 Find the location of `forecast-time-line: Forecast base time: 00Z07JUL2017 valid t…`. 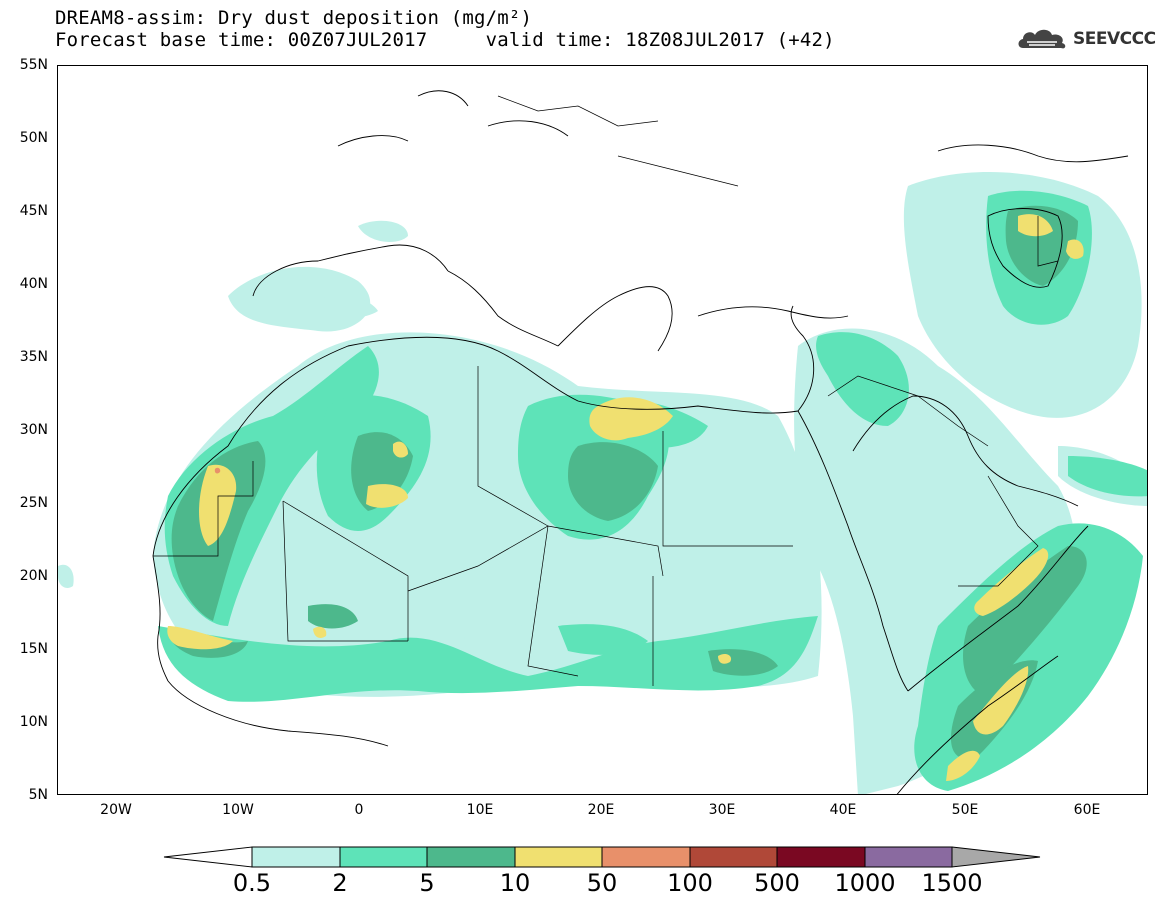

forecast-time-line: Forecast base time: 00Z07JUL2017 valid t… is located at coordinates (445, 40).